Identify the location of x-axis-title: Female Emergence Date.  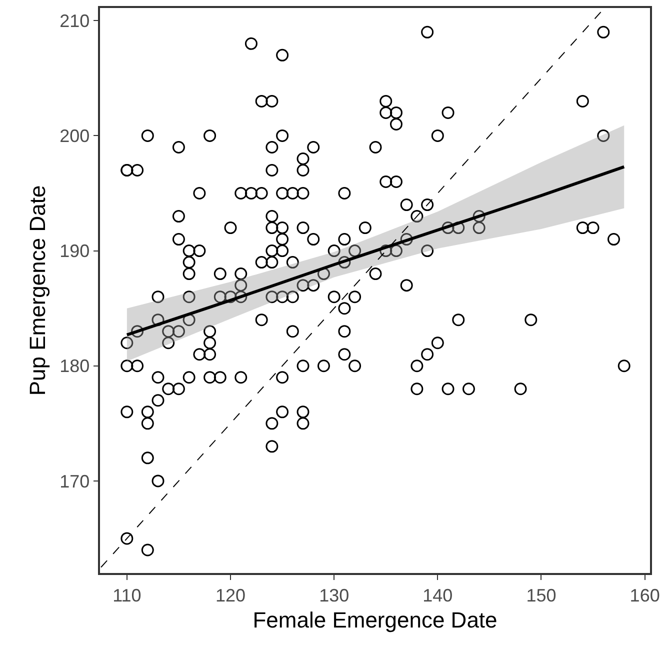
(375, 620).